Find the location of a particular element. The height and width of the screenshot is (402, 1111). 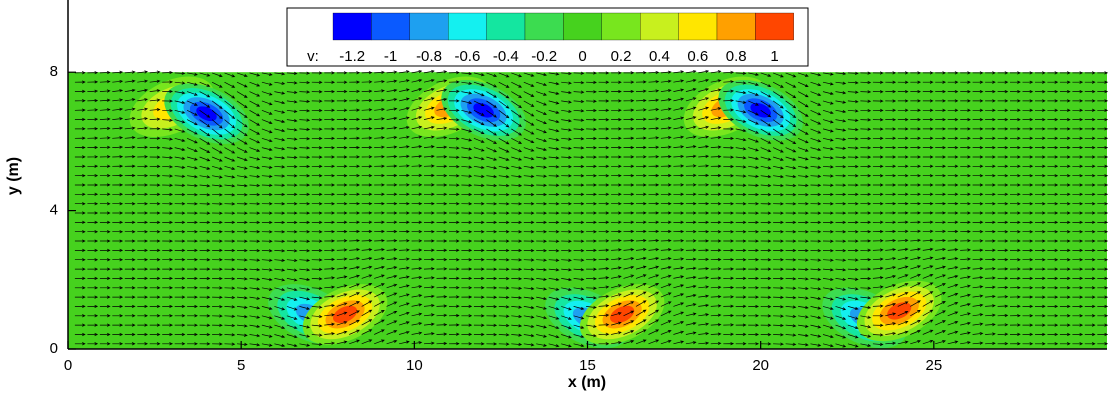

colorbar-level: -1 is located at coordinates (390, 56).